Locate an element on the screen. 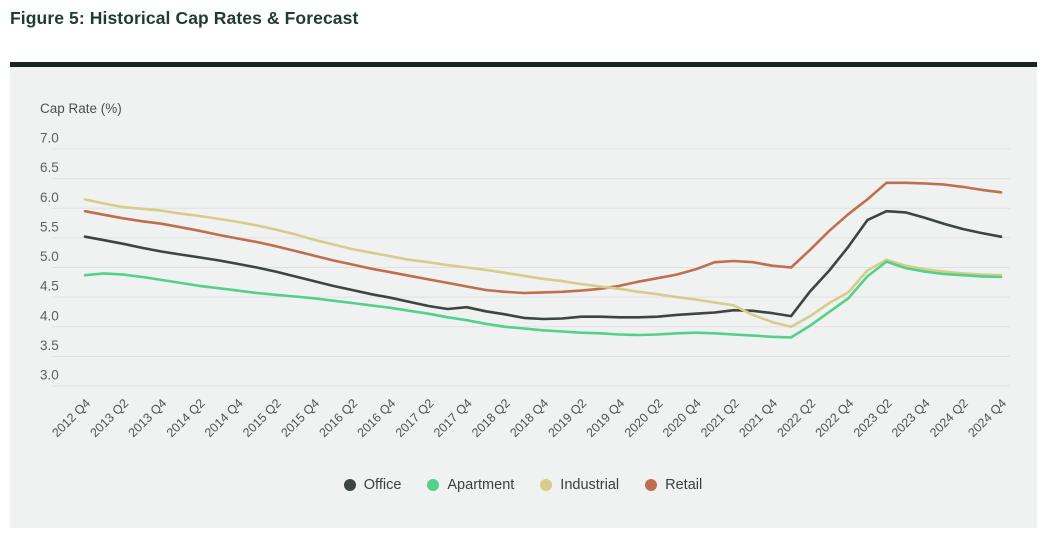 The height and width of the screenshot is (536, 1046). x-tick-label: 2020 Q4 is located at coordinates (682, 418).